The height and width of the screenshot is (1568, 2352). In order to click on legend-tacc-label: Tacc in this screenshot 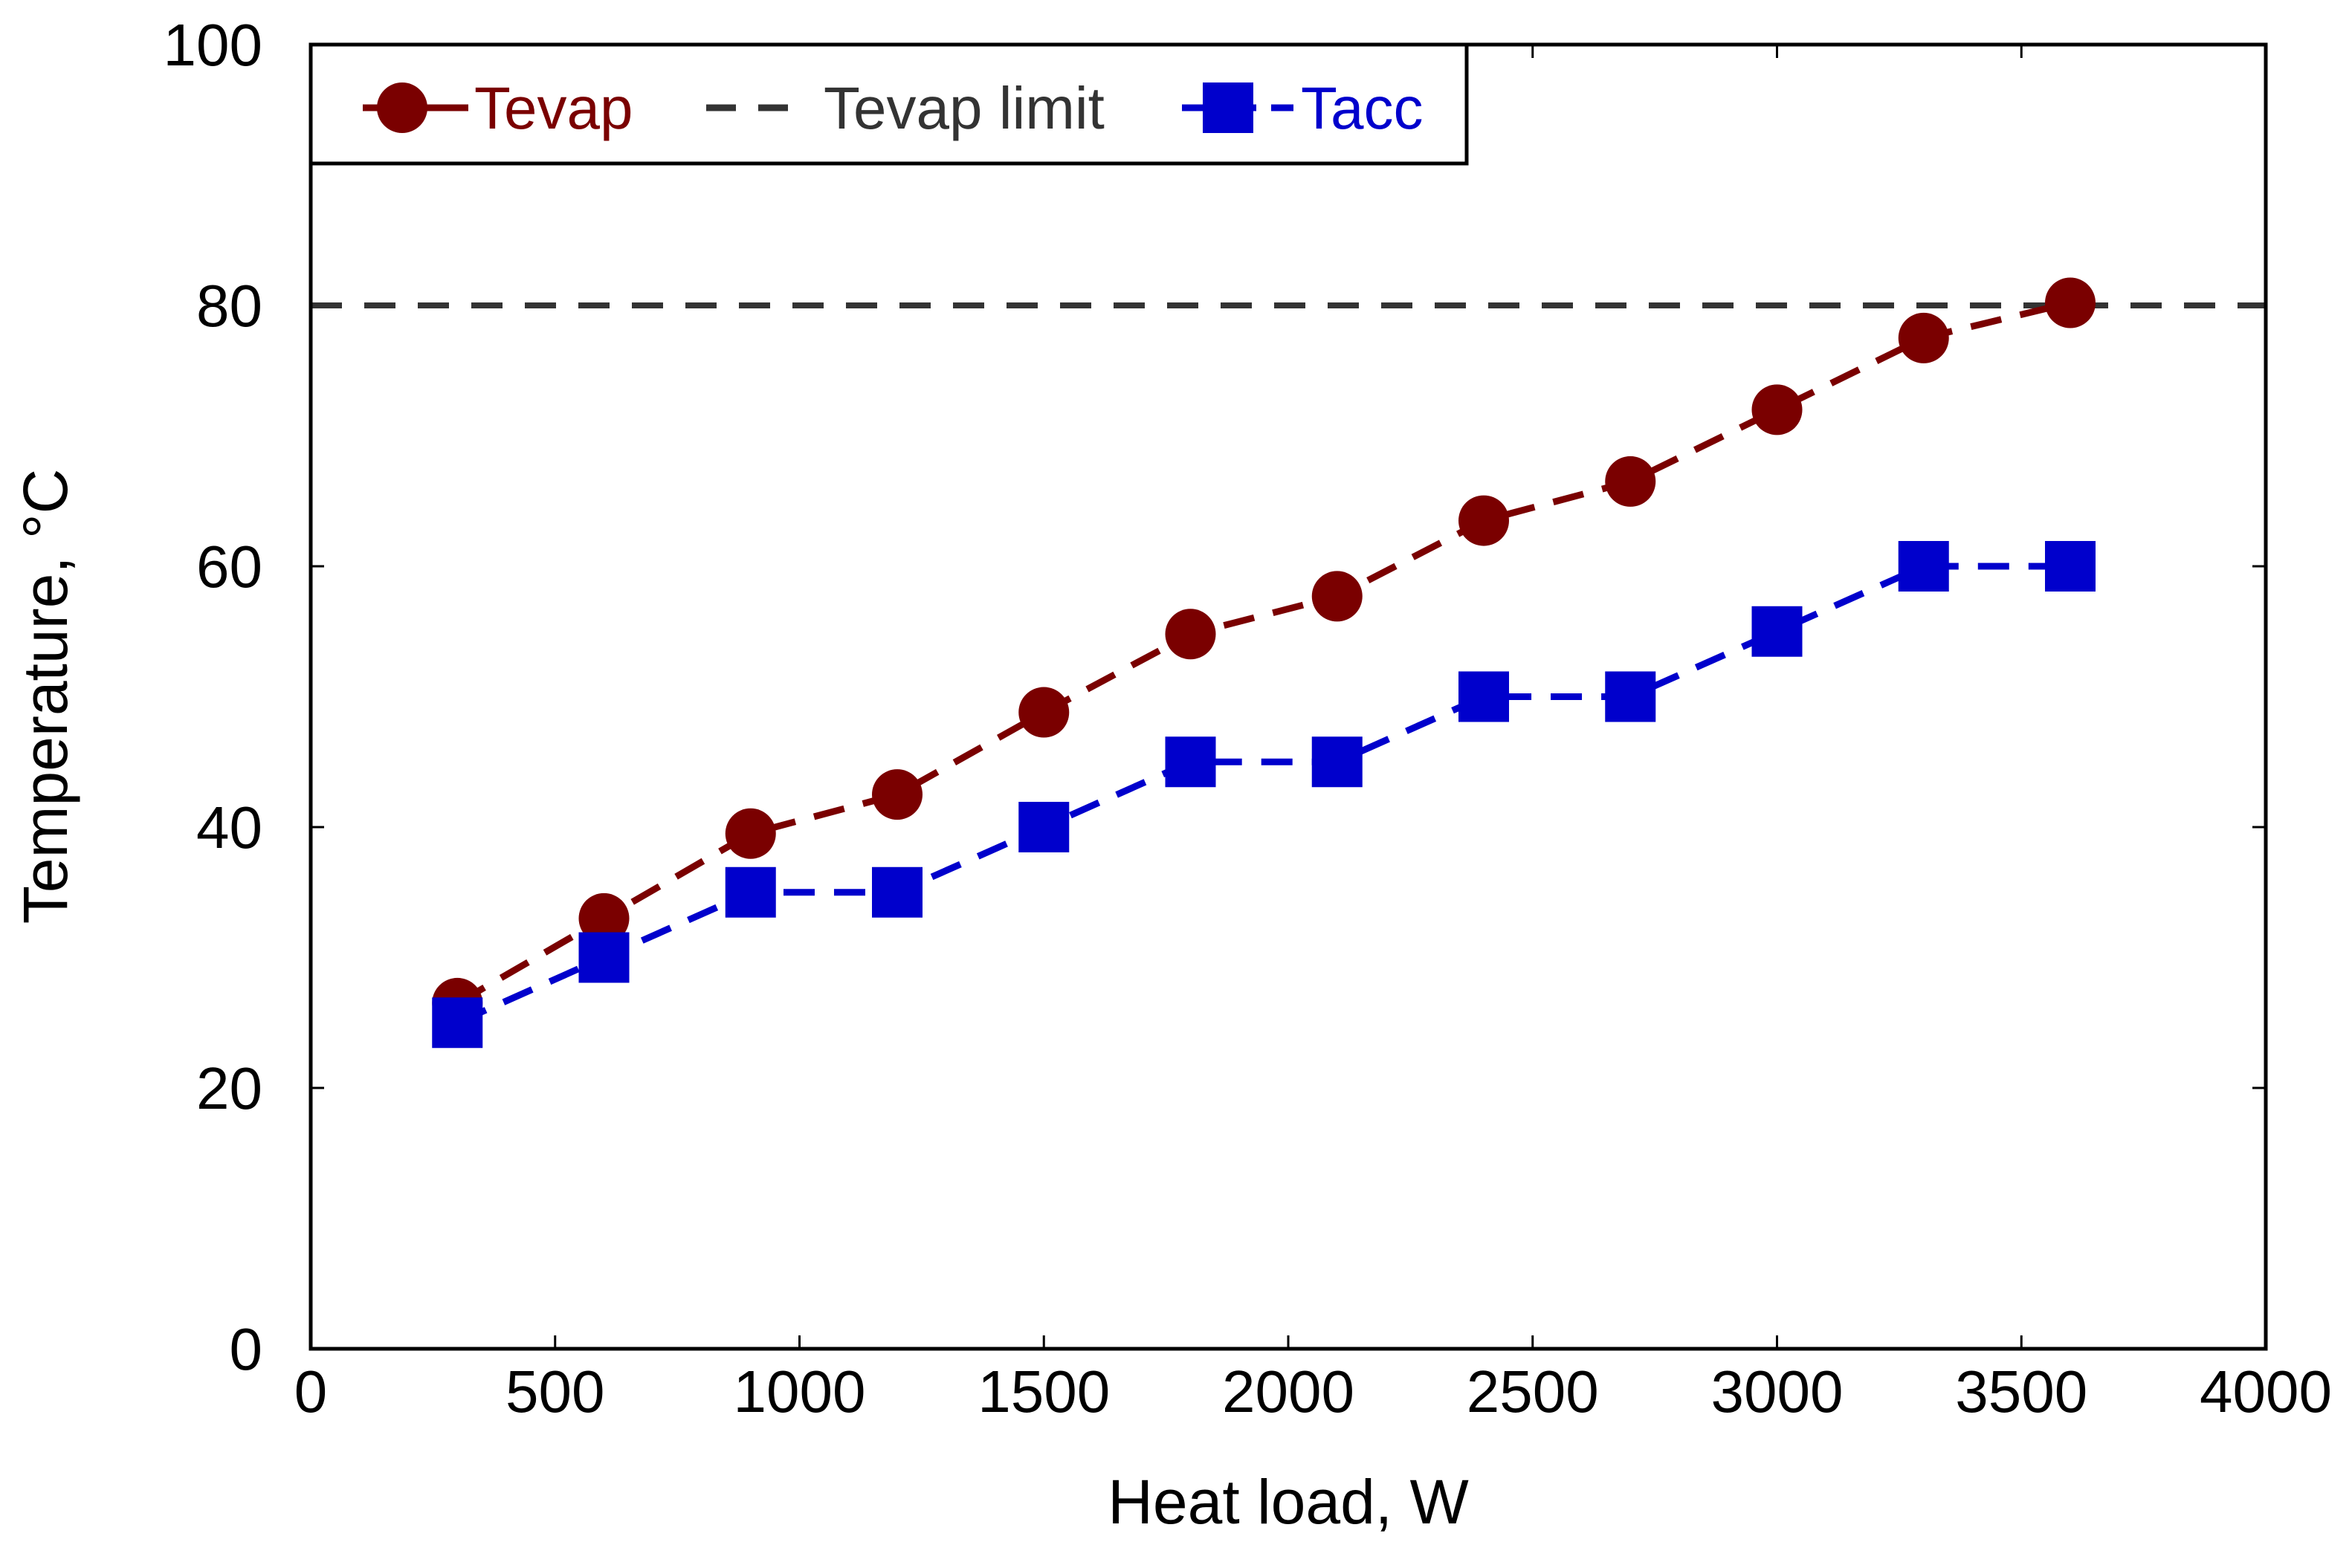, I will do `click(1363, 108)`.